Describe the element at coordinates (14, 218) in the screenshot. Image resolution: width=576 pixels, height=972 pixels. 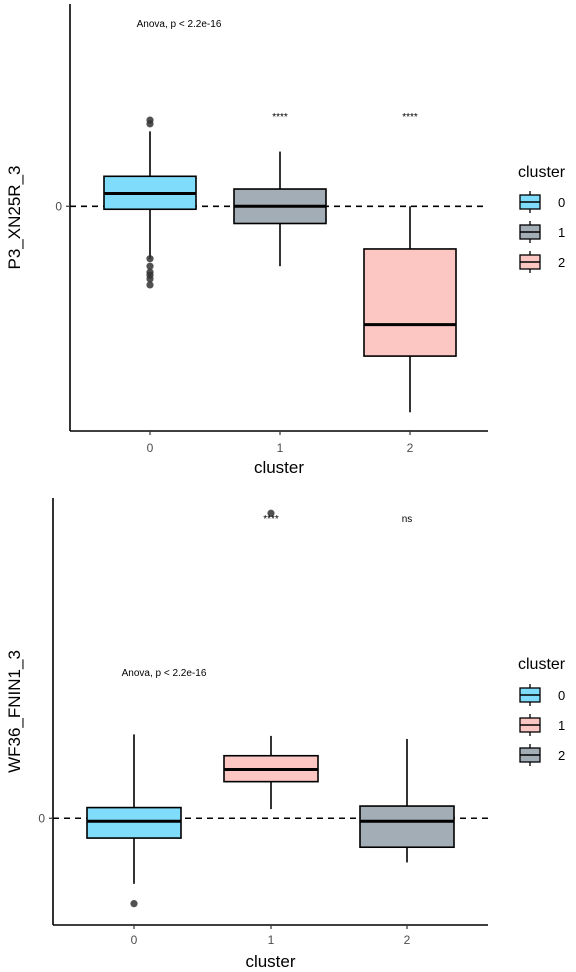
I see `y-axis-title: P3_XN25R_3` at that location.